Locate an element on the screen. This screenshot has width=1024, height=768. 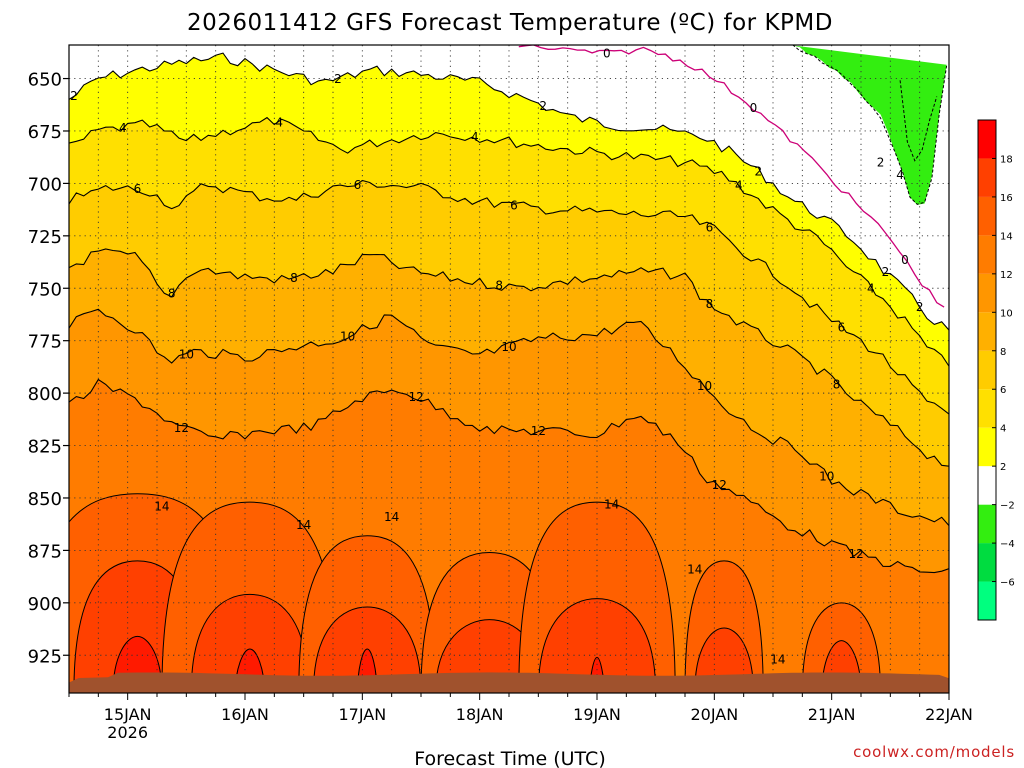
colorbar-label: 12 is located at coordinates (1006, 275).